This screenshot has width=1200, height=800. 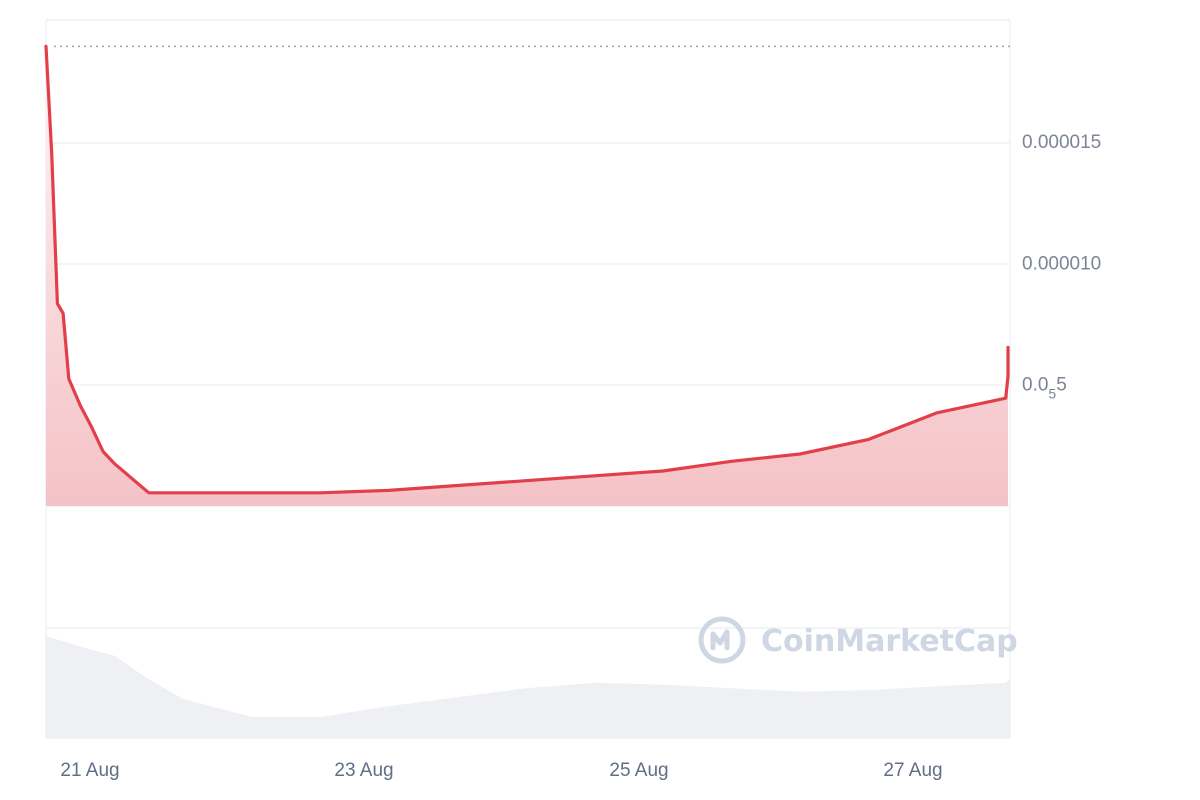 I want to click on x-tick-label: 25 Aug, so click(x=638, y=770).